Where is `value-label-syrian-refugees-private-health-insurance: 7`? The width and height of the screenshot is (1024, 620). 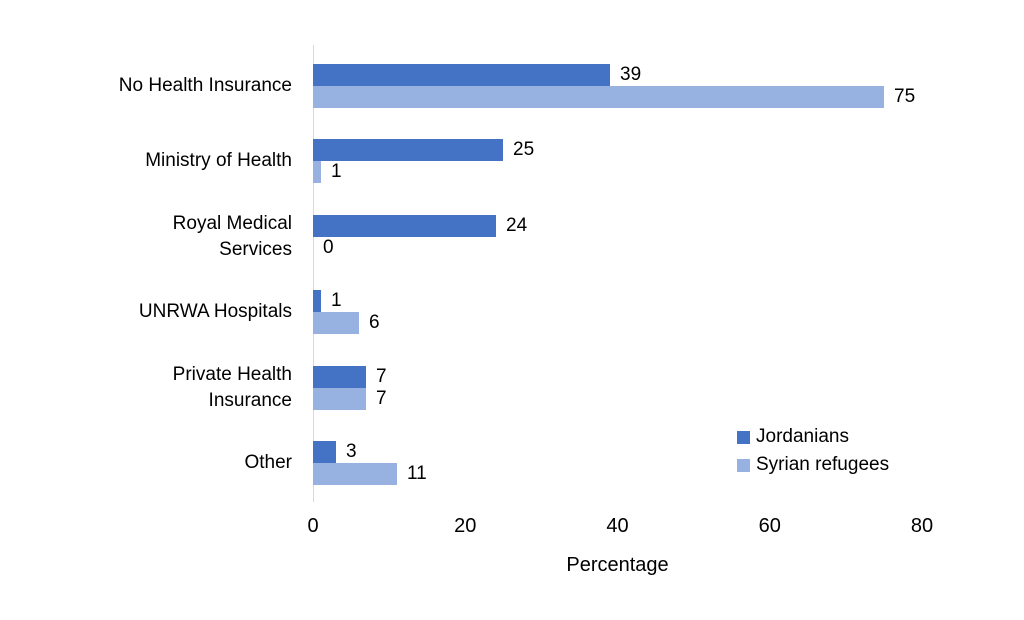 value-label-syrian-refugees-private-health-insurance: 7 is located at coordinates (381, 398).